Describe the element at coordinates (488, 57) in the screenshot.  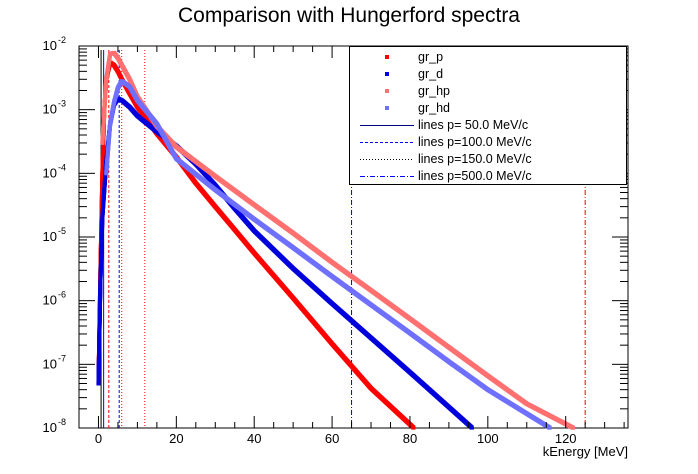
I see `legend-entry-gr-p: gr_p` at that location.